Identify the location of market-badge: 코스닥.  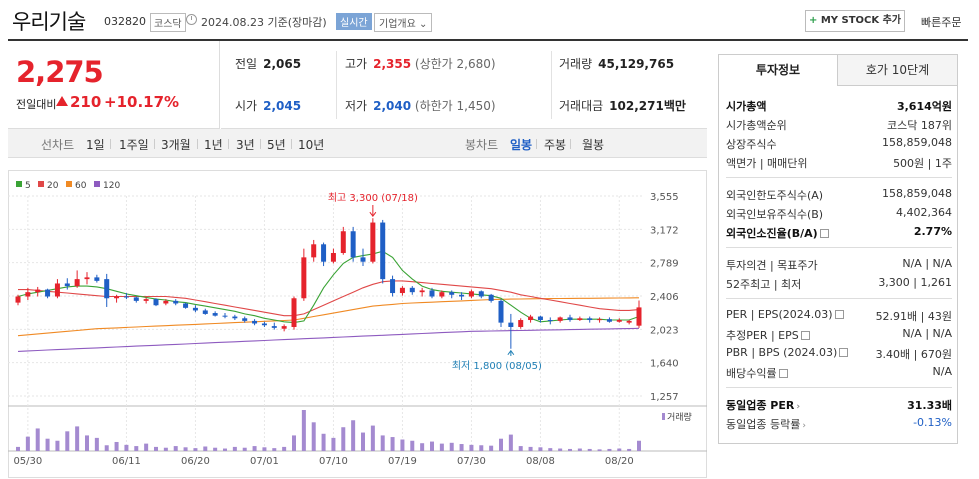
(168, 22).